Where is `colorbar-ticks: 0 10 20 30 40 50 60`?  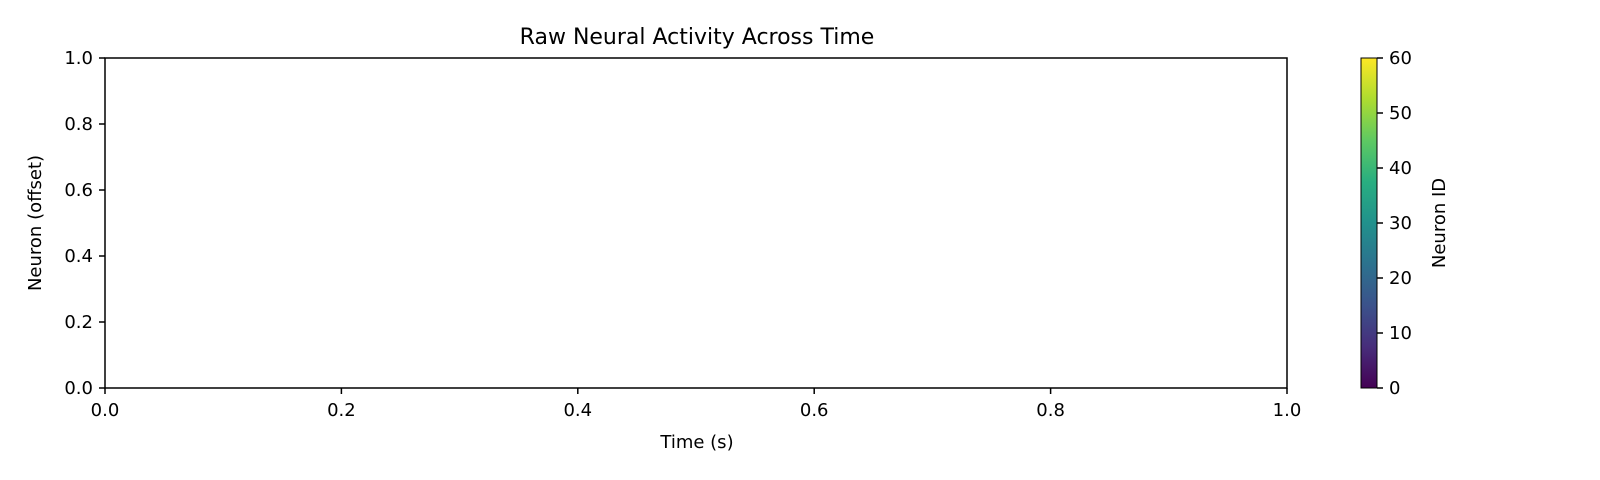 colorbar-ticks: 0 10 20 30 40 50 60 is located at coordinates (1394, 223).